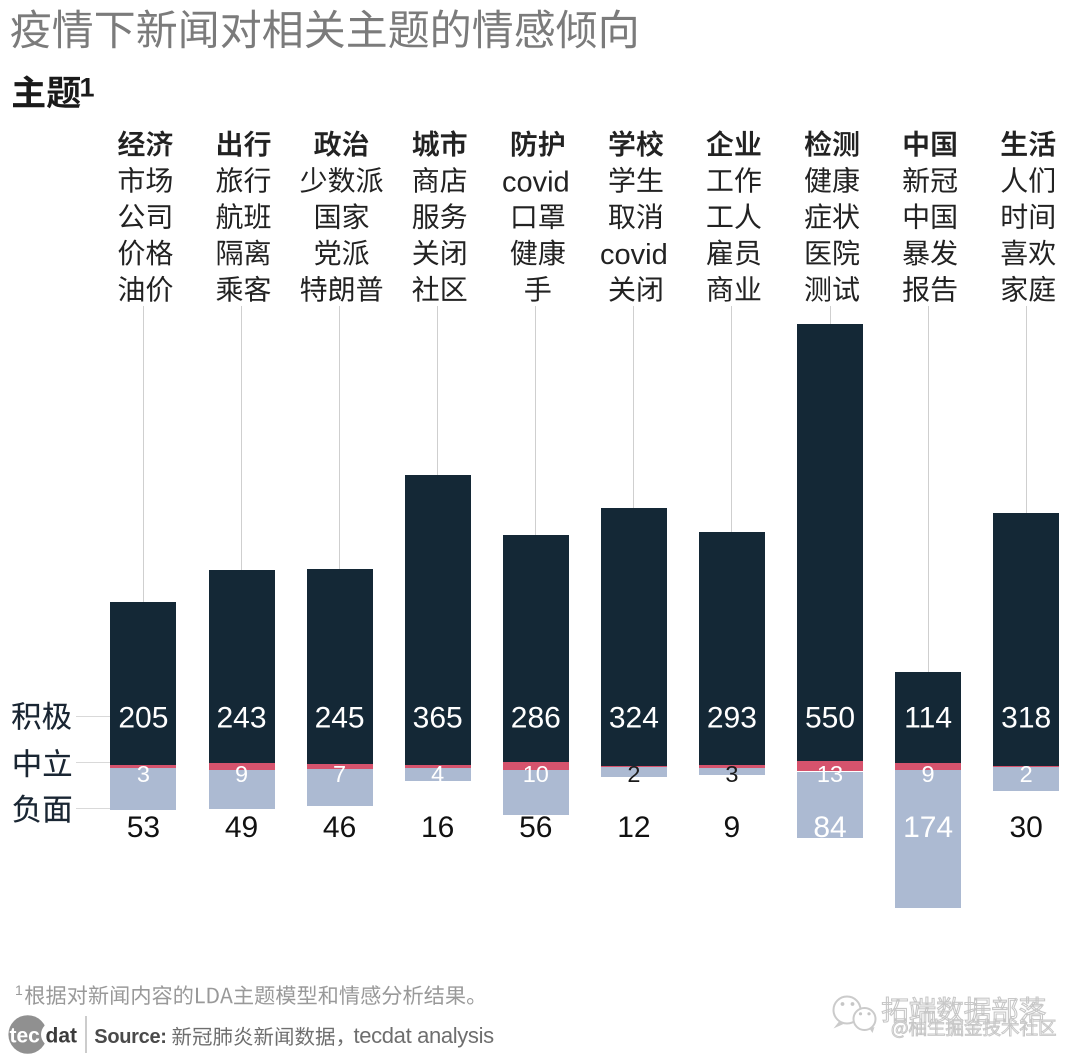 This screenshot has height=1063, width=1080. I want to click on svg-text: 114, so click(928, 717).